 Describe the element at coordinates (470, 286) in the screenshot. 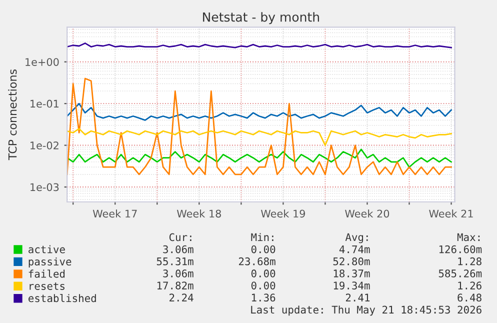

I see `text: 1.26` at that location.